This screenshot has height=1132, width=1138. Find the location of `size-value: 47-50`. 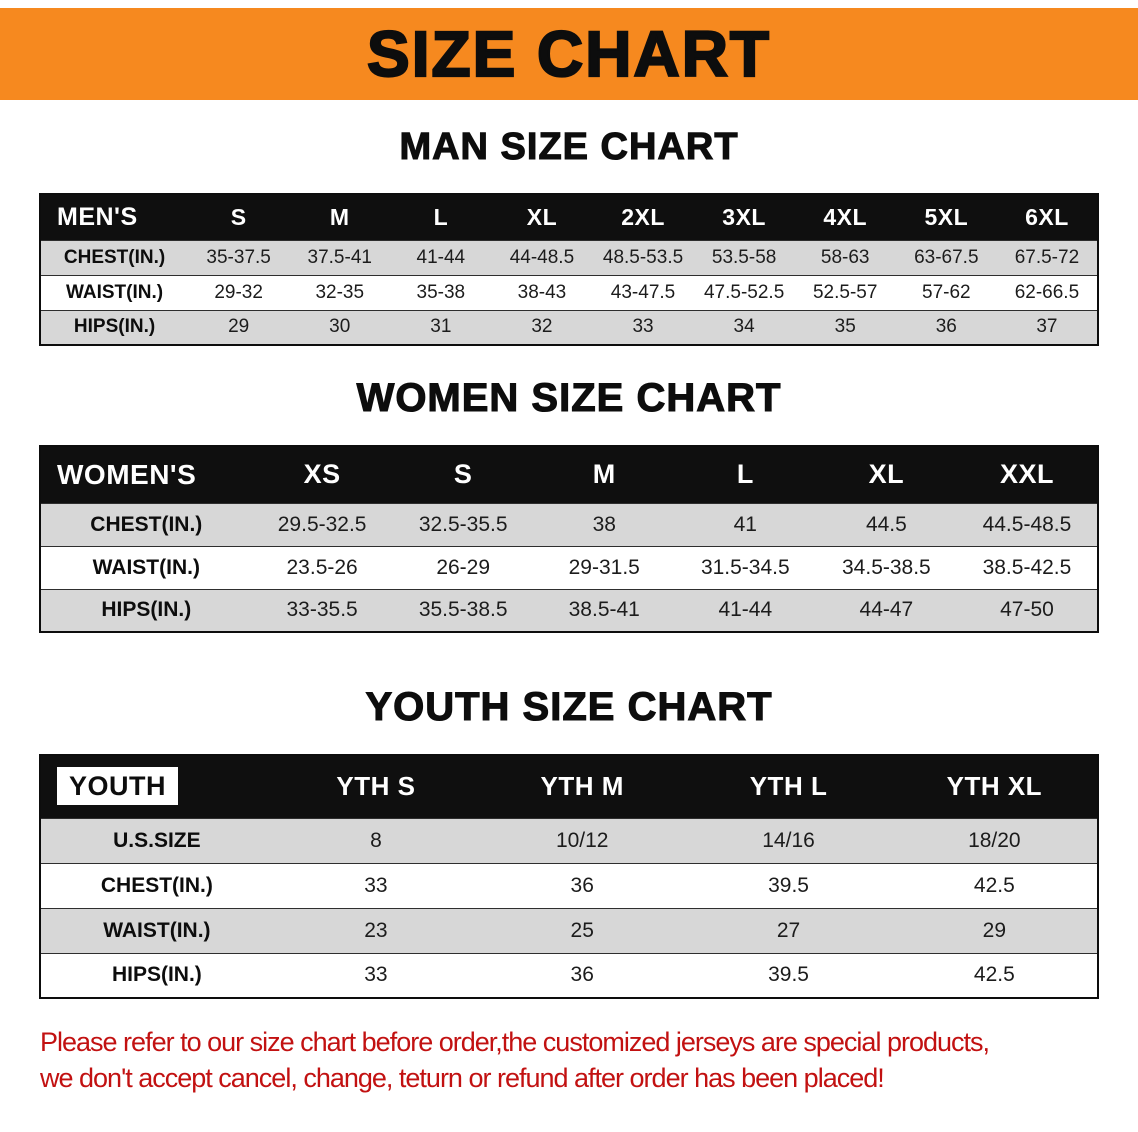

size-value: 47-50 is located at coordinates (1027, 610).